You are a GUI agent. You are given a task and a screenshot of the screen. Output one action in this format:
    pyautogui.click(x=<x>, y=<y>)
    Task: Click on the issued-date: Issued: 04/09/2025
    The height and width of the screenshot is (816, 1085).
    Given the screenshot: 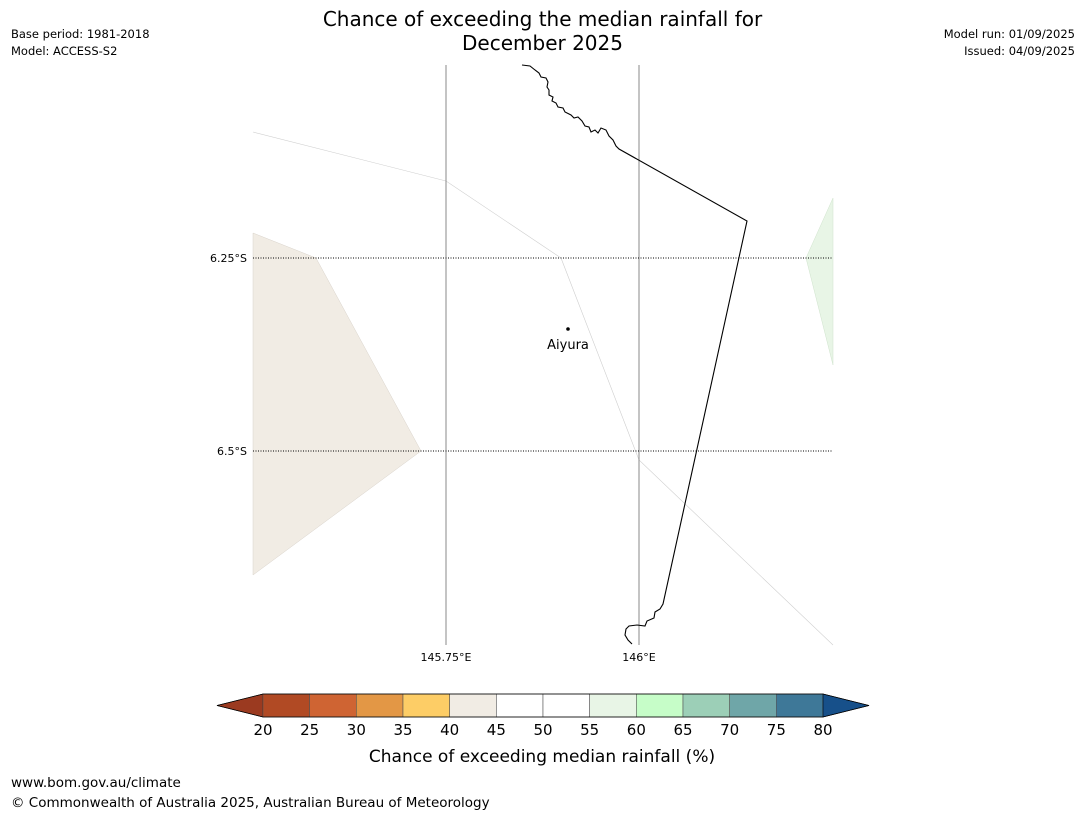 What is the action you would take?
    pyautogui.click(x=1019, y=51)
    